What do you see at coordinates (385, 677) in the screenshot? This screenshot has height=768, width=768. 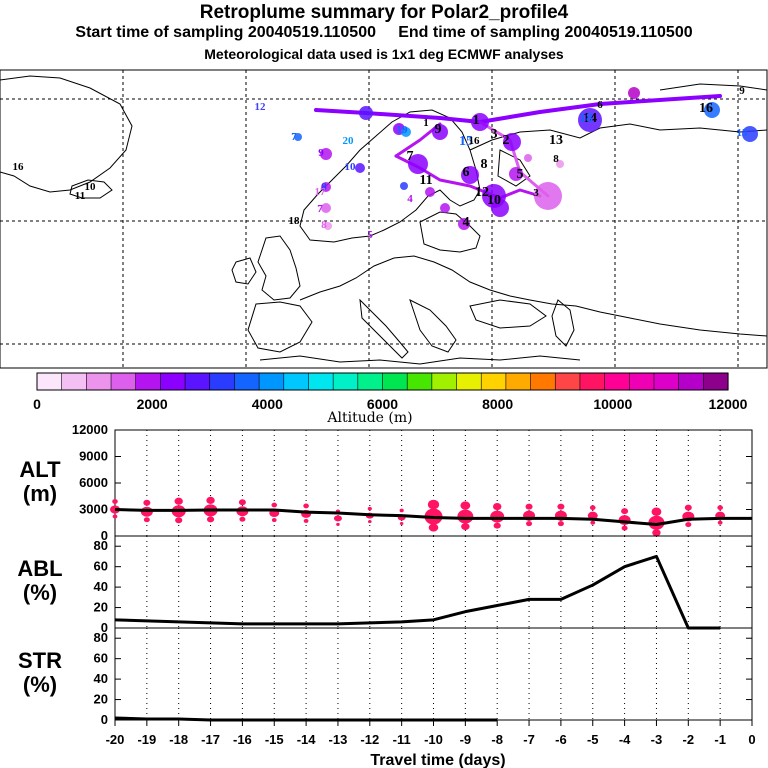 I see `panel-str: 0 20 40 60 80 STR(%)` at bounding box center [385, 677].